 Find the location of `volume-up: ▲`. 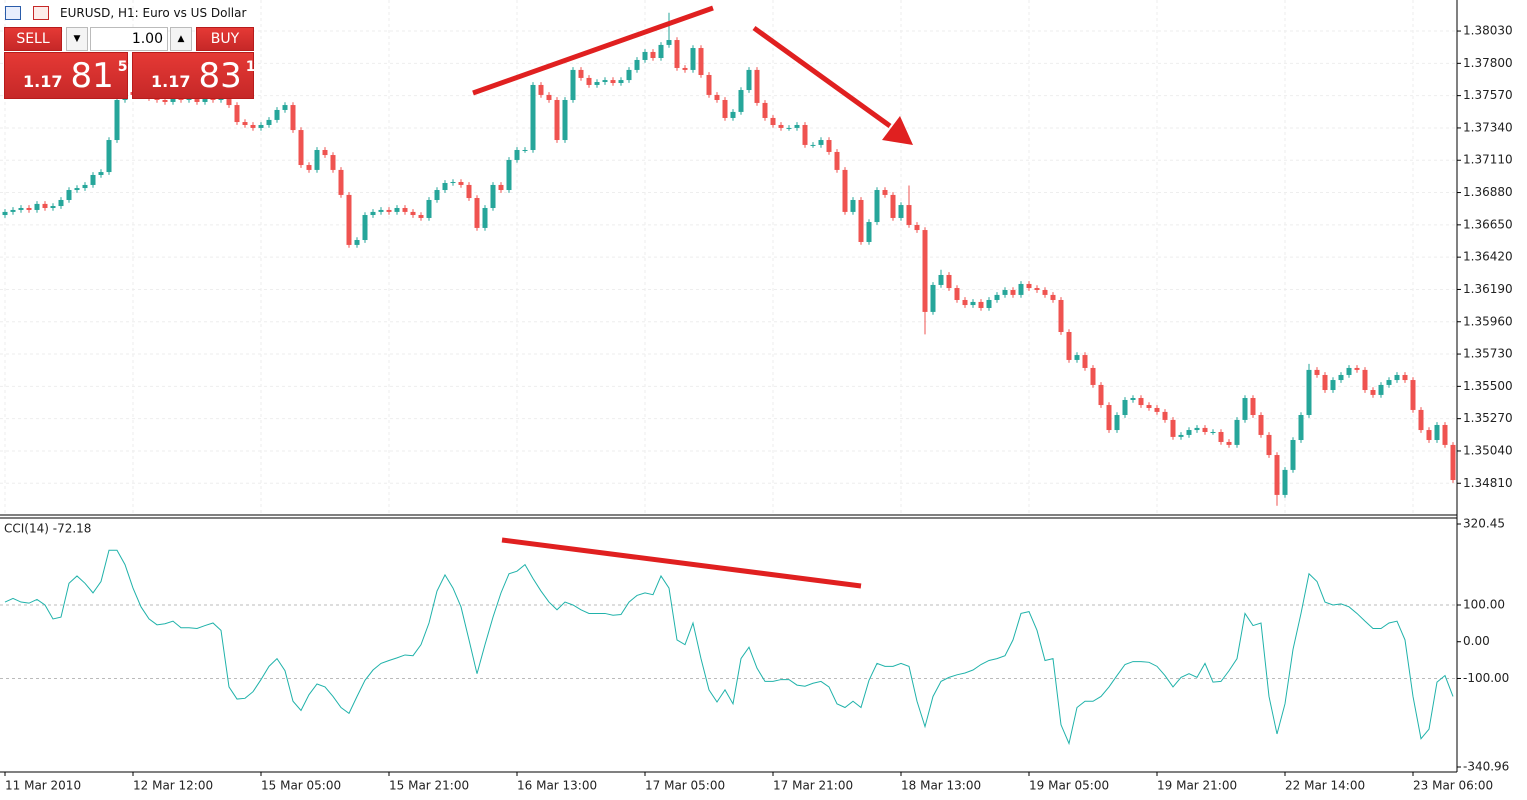

volume-up: ▲ is located at coordinates (181, 39).